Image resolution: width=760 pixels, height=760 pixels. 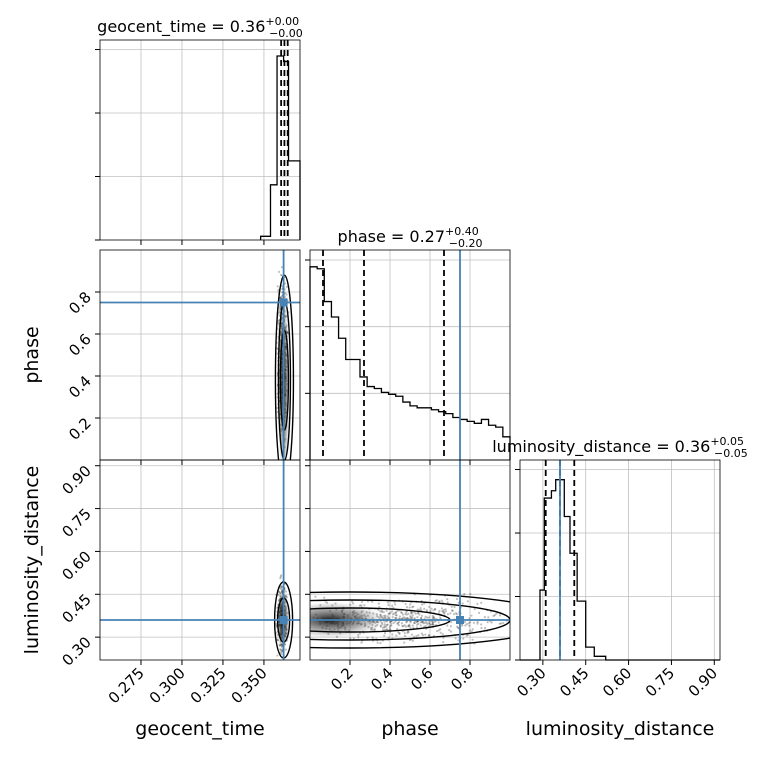 What do you see at coordinates (200, 27) in the screenshot?
I see `marginal-title-geocent_time: geocent_time = 0.36+0.00 −0.00` at bounding box center [200, 27].